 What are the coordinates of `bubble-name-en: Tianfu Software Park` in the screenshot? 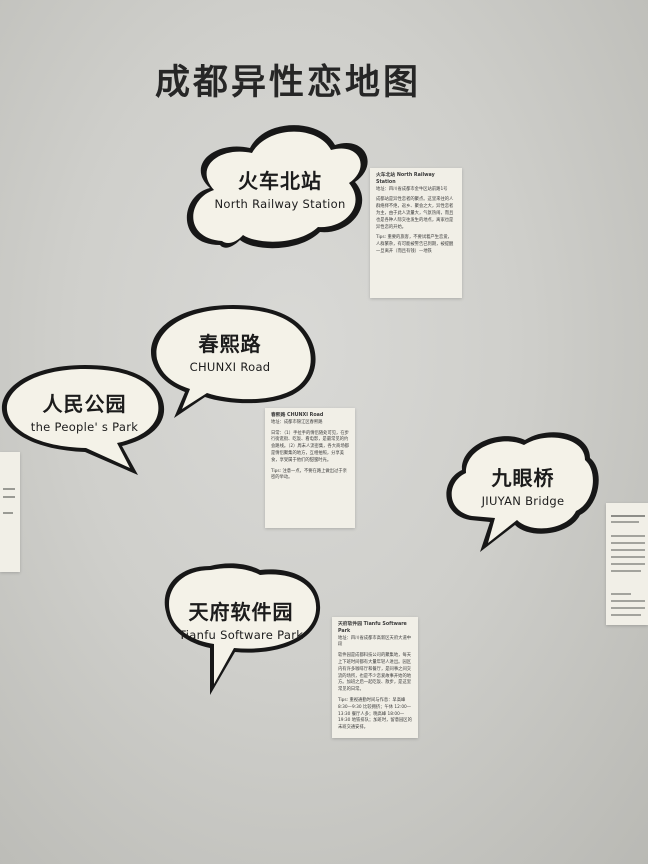 It's located at (241, 635).